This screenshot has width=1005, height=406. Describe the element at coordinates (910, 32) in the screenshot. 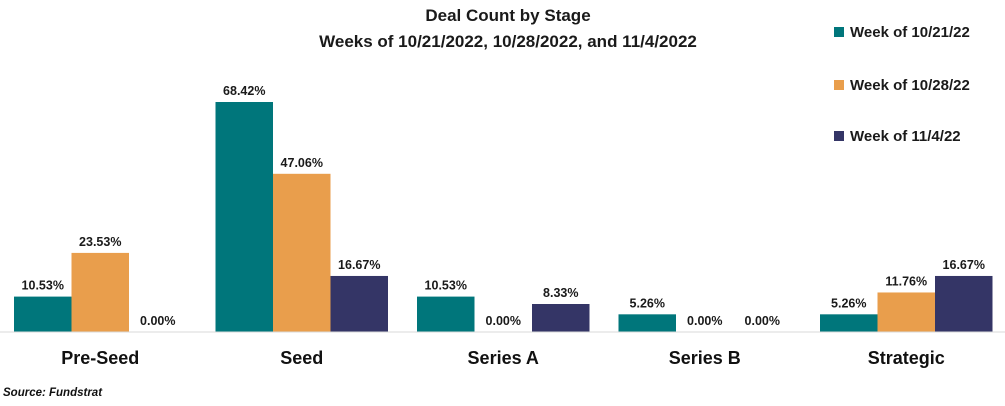

I see `legend-label-series-1: Week of 10/21/22` at that location.